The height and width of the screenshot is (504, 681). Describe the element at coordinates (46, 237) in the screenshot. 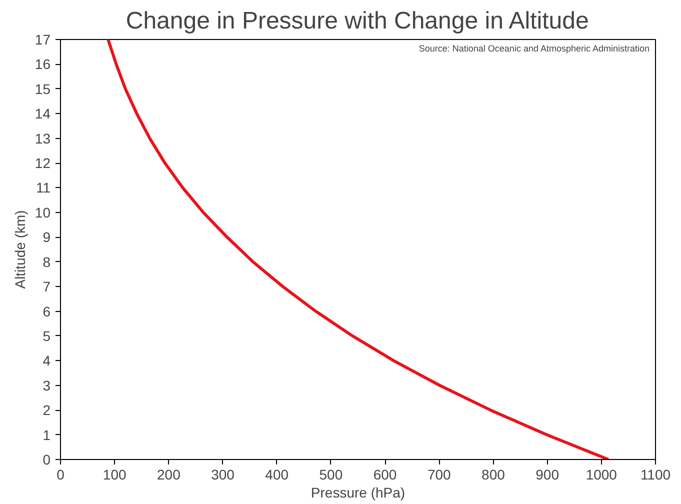

I see `y-tick-label: 9` at that location.